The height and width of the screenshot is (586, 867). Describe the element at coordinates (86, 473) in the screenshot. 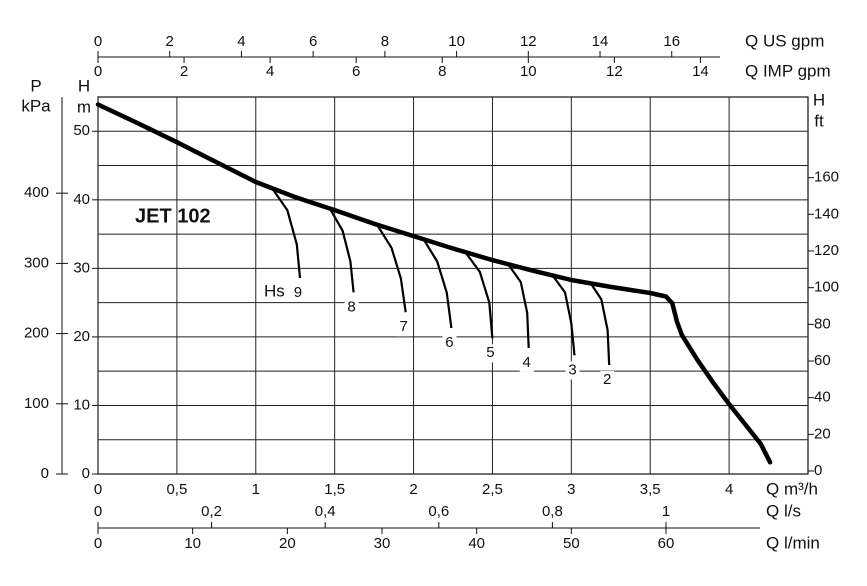

I see `y-tick-label: 0` at that location.